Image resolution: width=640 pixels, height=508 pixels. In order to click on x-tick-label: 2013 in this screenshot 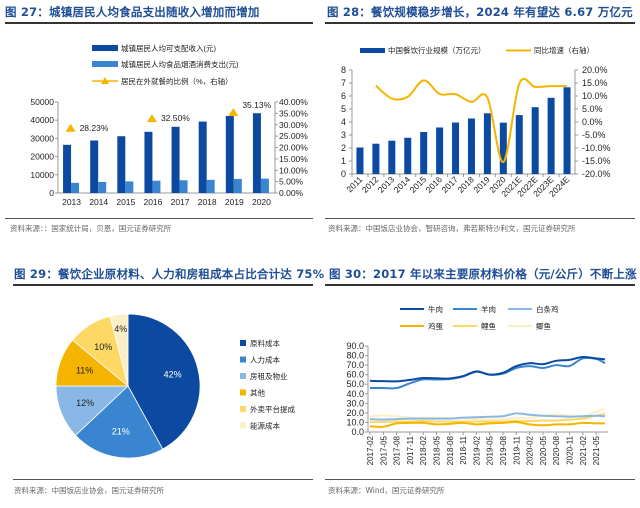, I will do `click(386, 184)`.